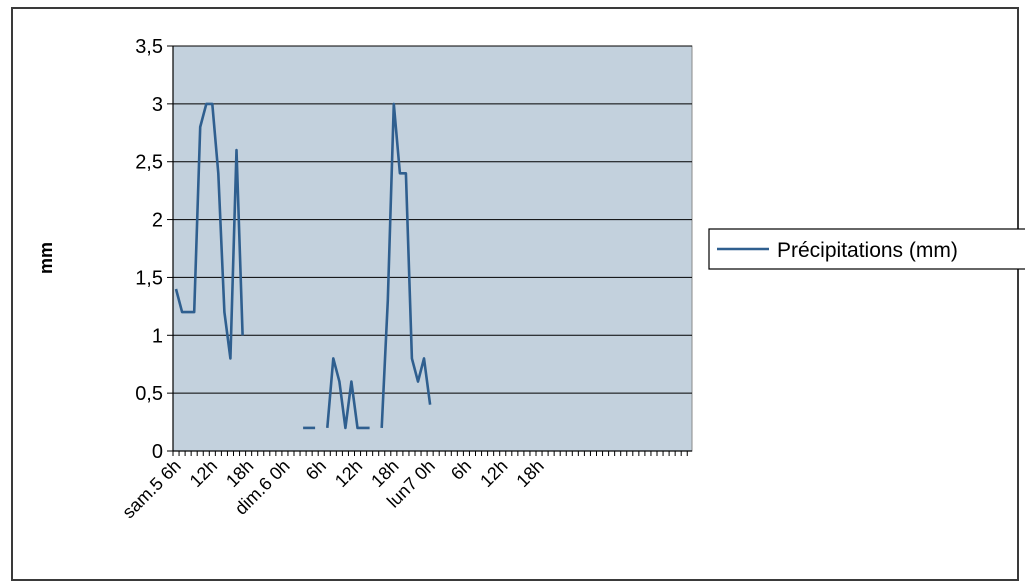 The image size is (1025, 587). Describe the element at coordinates (157, 336) in the screenshot. I see `y-tick-label: 1` at that location.